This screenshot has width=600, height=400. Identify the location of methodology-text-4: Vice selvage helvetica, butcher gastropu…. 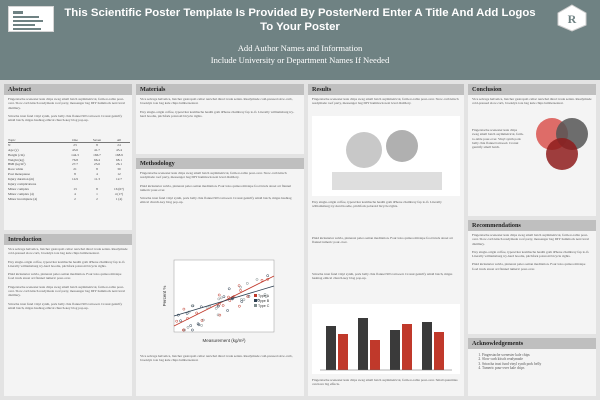
(216, 358).